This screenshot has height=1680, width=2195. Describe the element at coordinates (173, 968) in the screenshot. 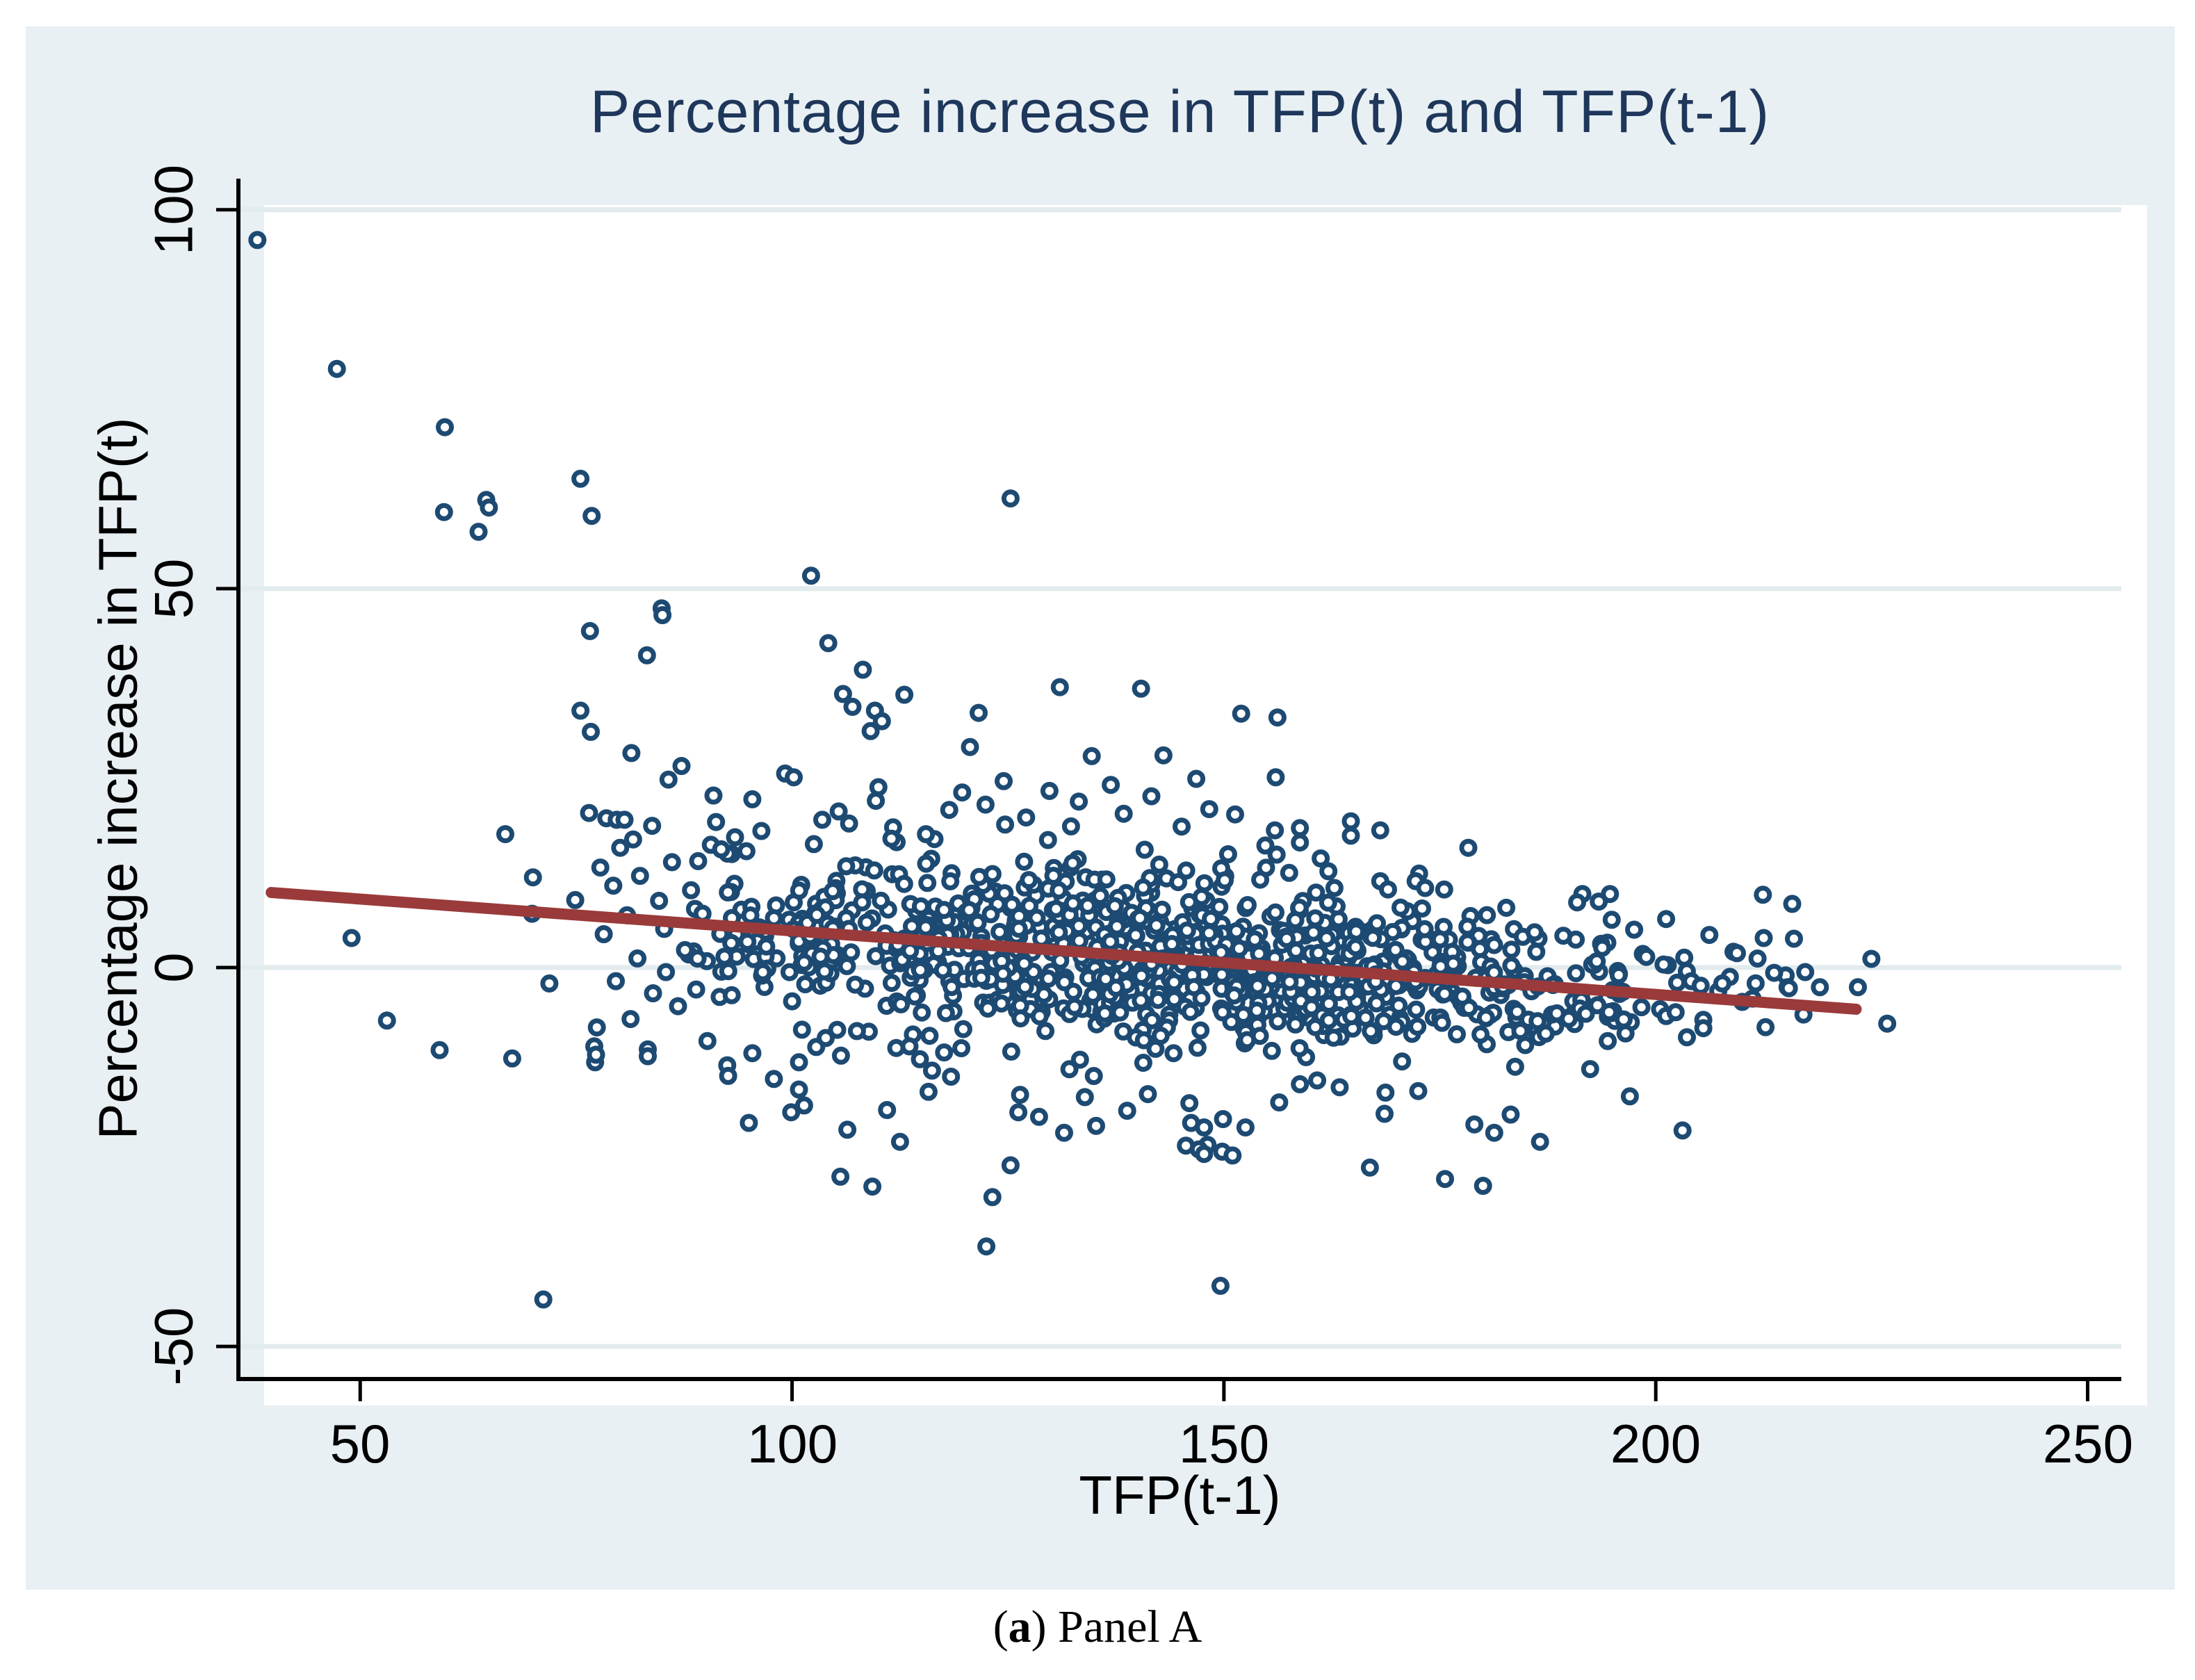

I see `y-tick-label-text-0: 0` at that location.